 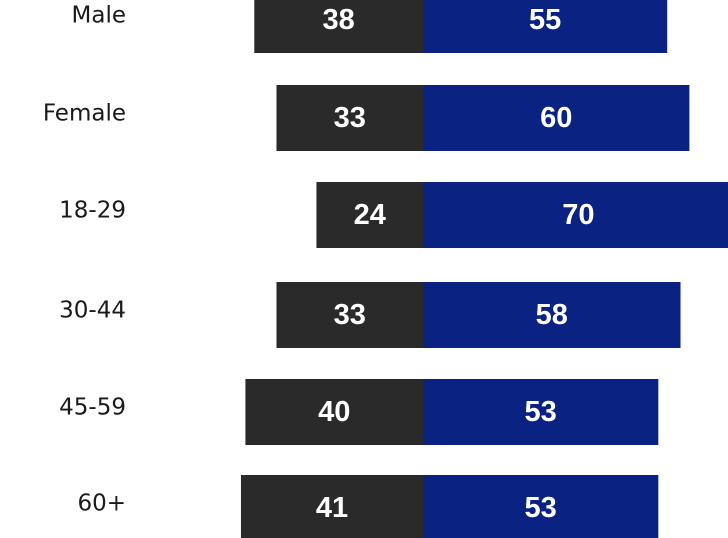 What do you see at coordinates (99, 16) in the screenshot?
I see `category-label: Male` at bounding box center [99, 16].